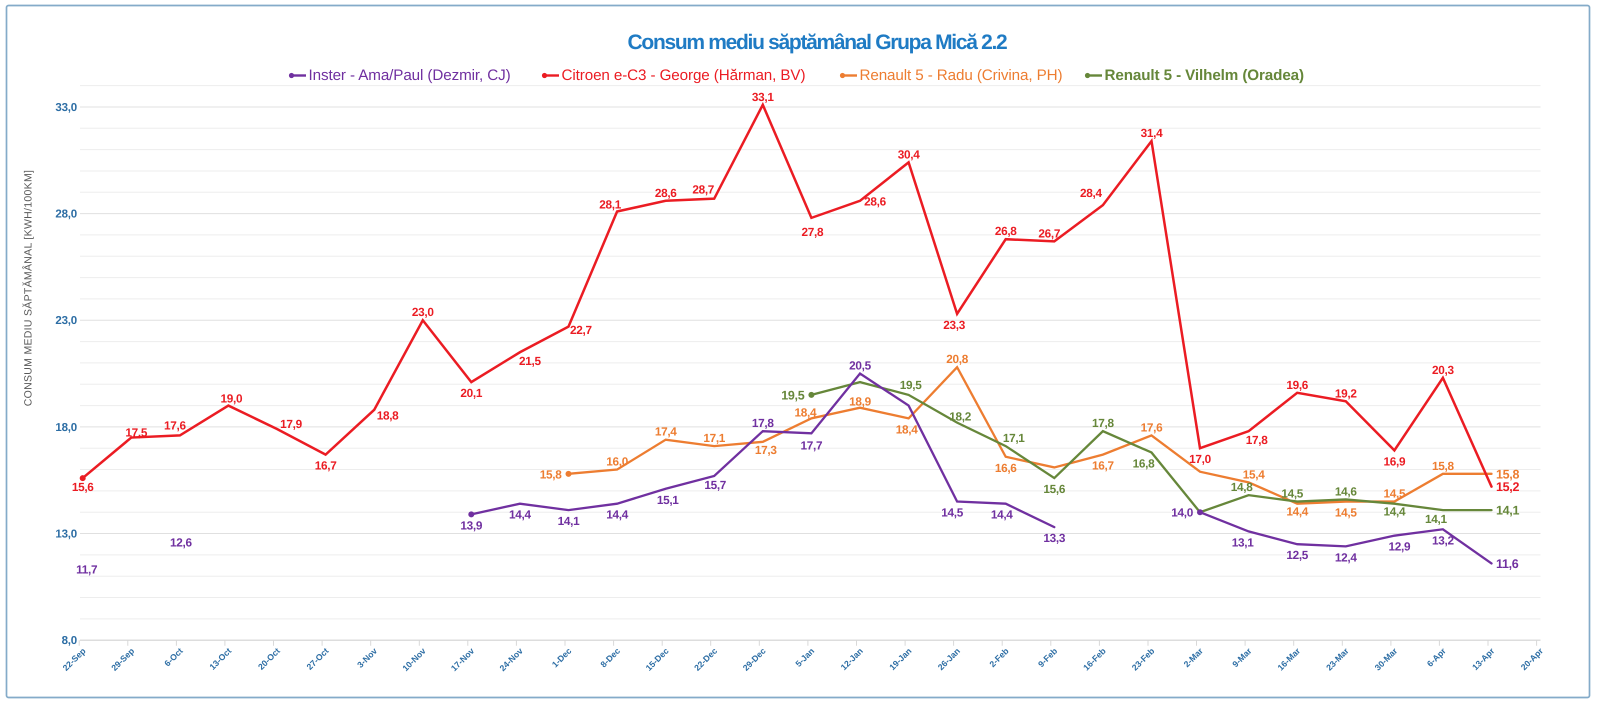  Describe the element at coordinates (66, 428) in the screenshot. I see `svg-text: 18,0` at that location.